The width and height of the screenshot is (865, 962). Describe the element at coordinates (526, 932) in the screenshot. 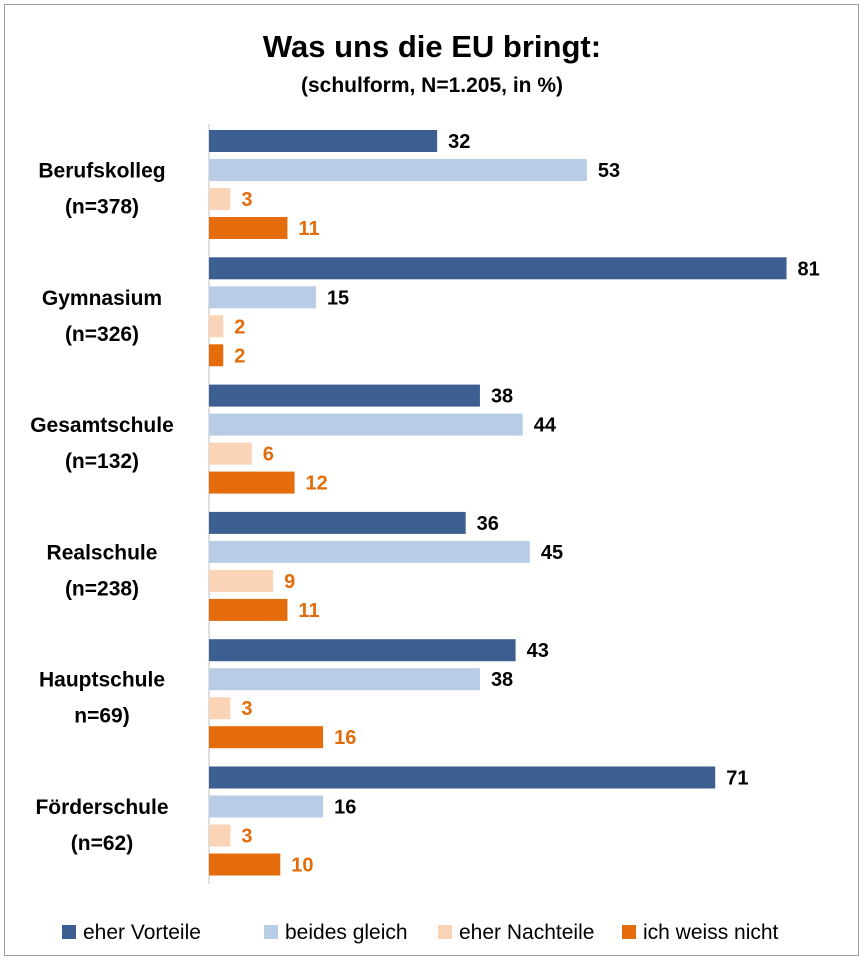

I see `legend-entry: eher Nachteile` at that location.